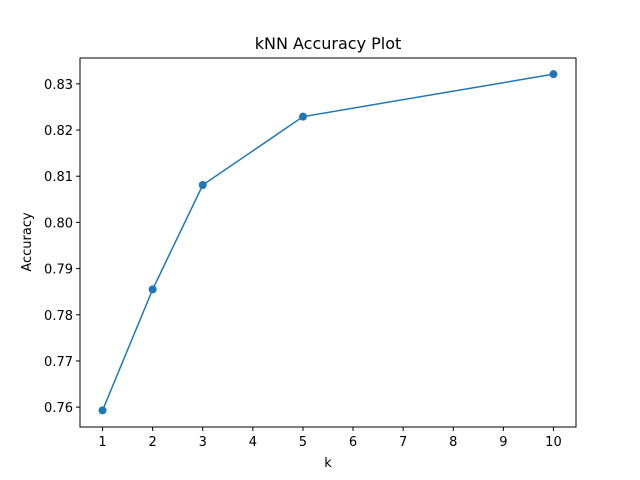 This screenshot has height=480, width=640. What do you see at coordinates (62, 247) in the screenshot?
I see `y-axis: 0.76 0.77 0.78 0.79 0.80 0.81 0.82 0.83` at bounding box center [62, 247].